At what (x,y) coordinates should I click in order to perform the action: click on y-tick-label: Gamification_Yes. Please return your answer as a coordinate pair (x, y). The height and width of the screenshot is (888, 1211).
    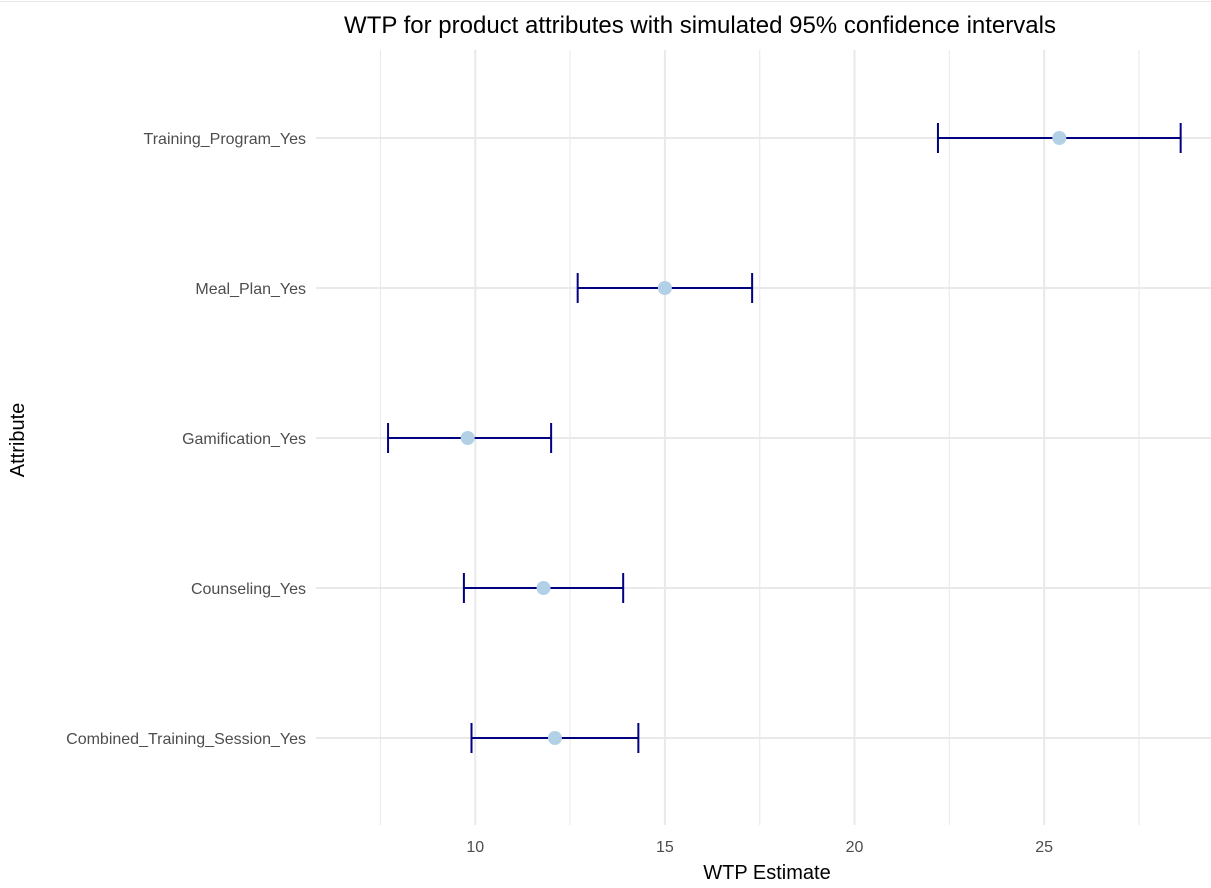
    Looking at the image, I should click on (244, 439).